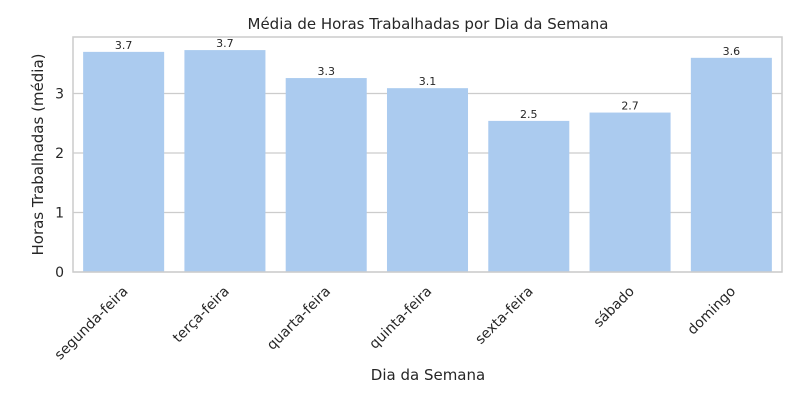  I want to click on x-axis-label: Dia da Semana, so click(428, 375).